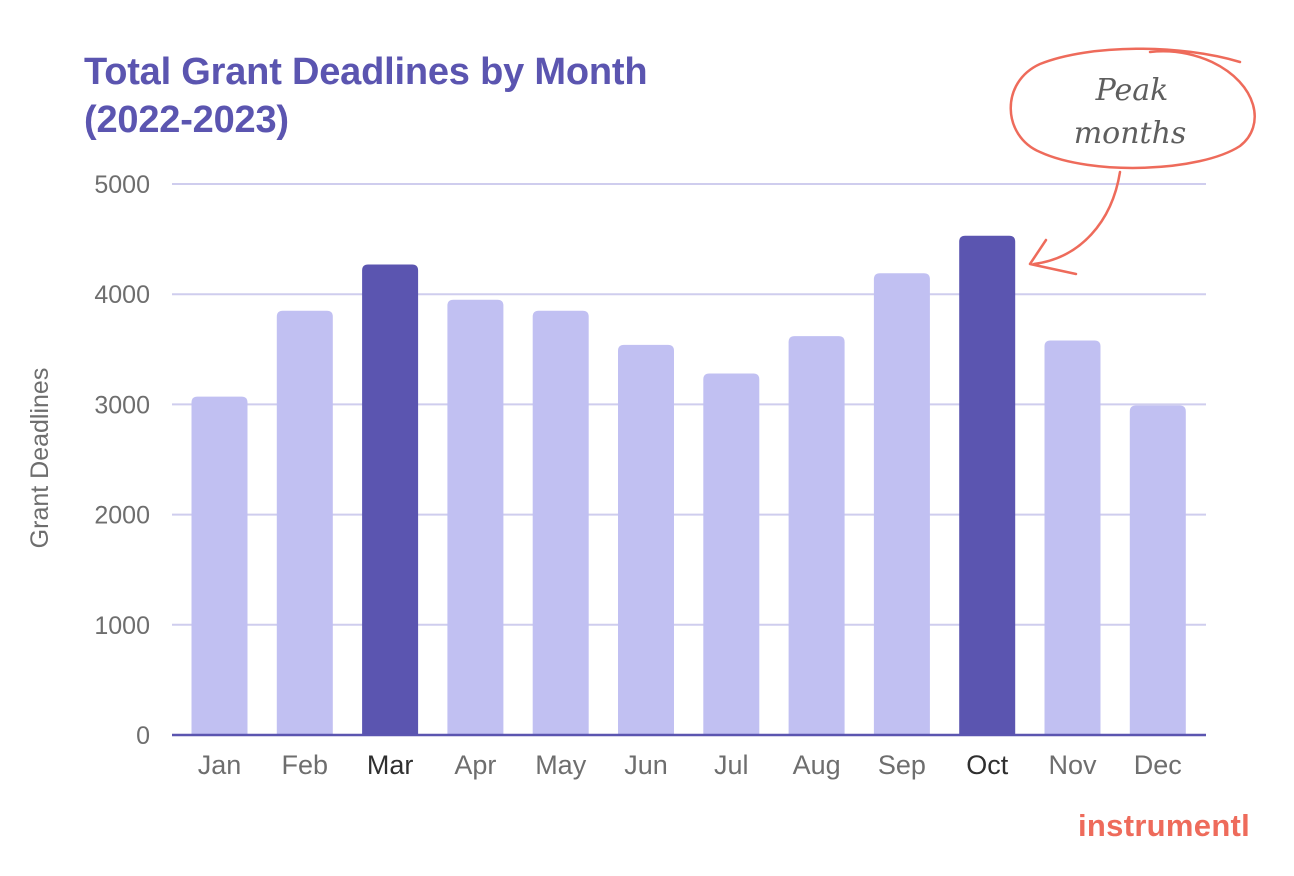 The height and width of the screenshot is (876, 1294). Describe the element at coordinates (122, 516) in the screenshot. I see `y-tick-label: 2000` at that location.